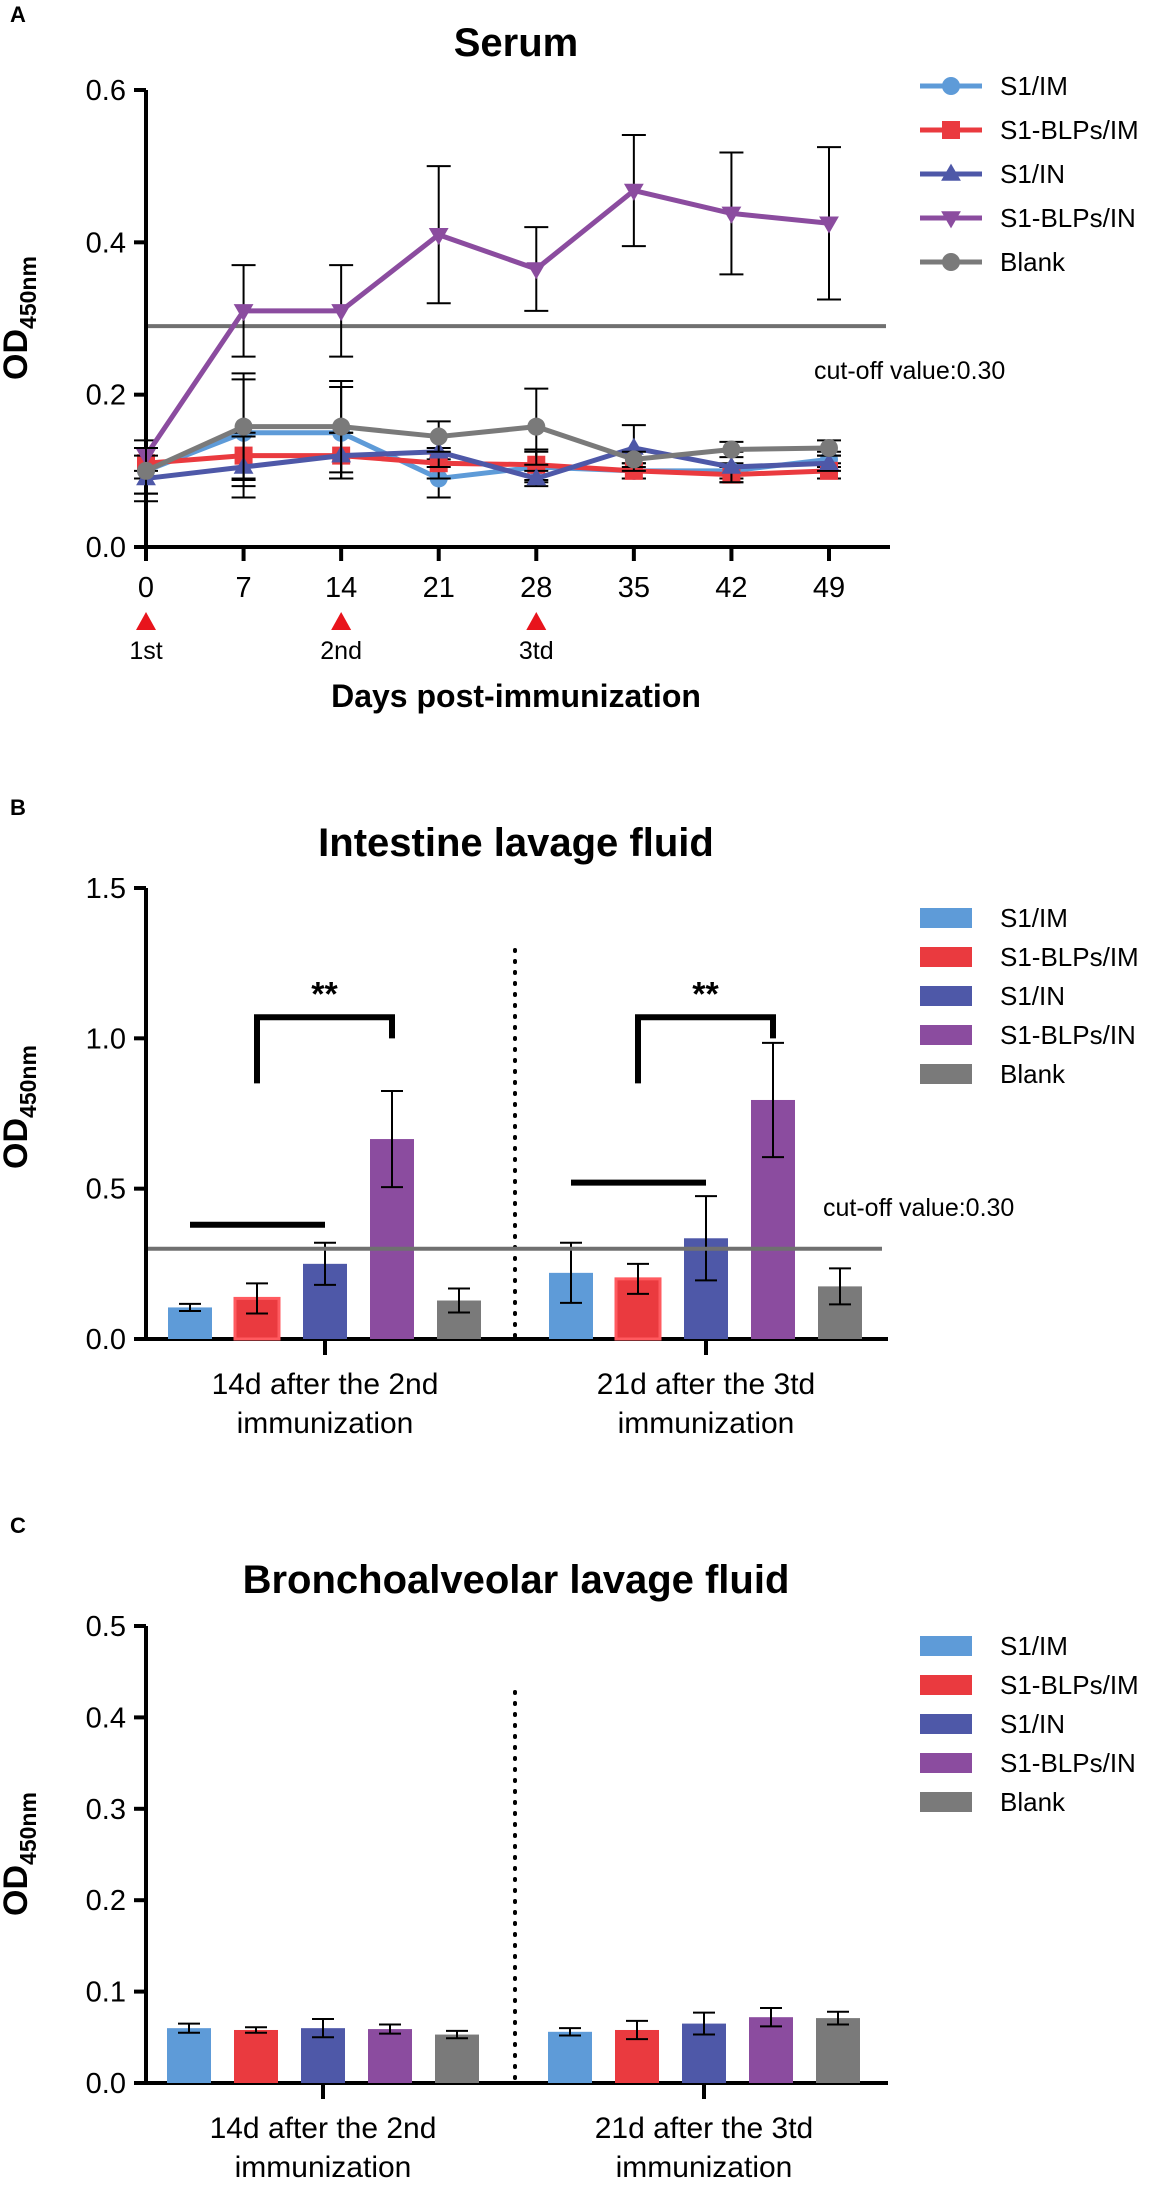 The height and width of the screenshot is (2188, 1161). Describe the element at coordinates (1068, 218) in the screenshot. I see `panelA-legend-label-3: S1-BLPs/IN` at that location.